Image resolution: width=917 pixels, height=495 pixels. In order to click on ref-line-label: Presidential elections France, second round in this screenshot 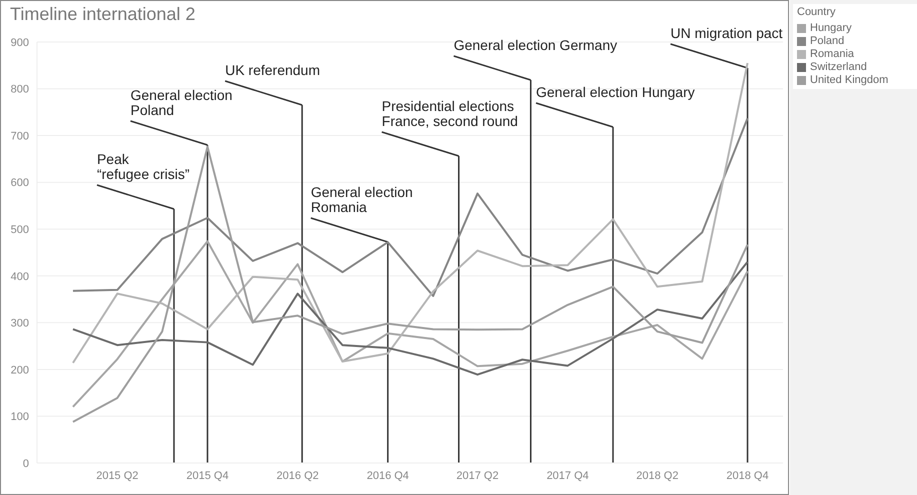, I will do `click(450, 113)`.